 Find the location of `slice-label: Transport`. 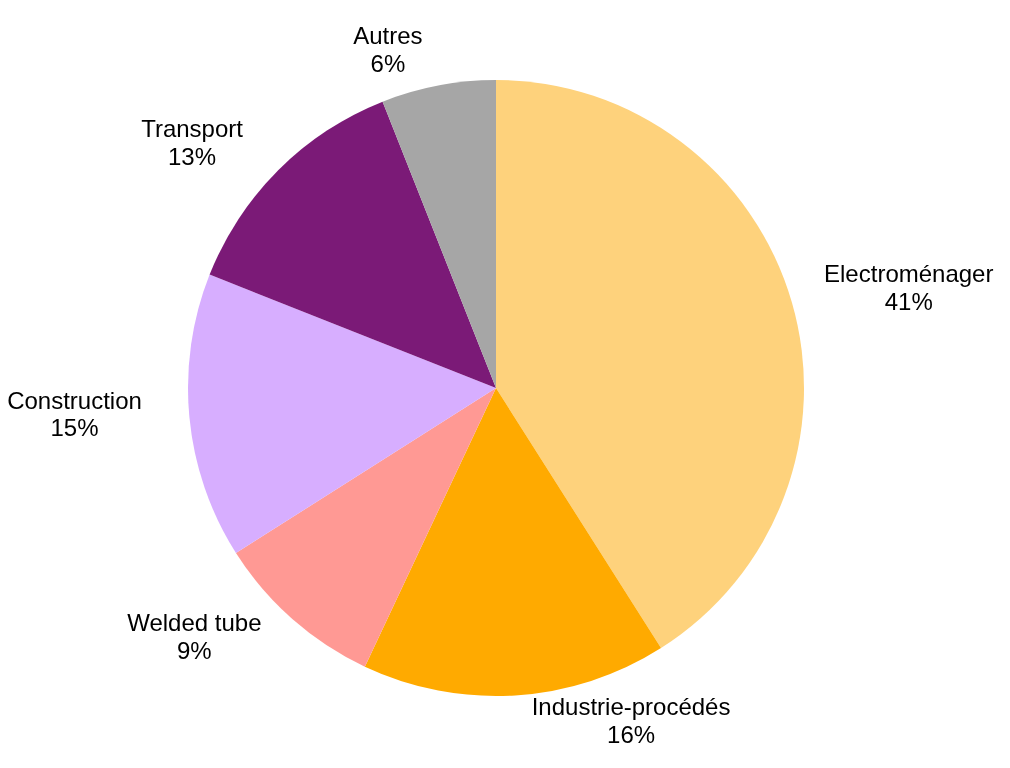

slice-label: Transport is located at coordinates (192, 129).